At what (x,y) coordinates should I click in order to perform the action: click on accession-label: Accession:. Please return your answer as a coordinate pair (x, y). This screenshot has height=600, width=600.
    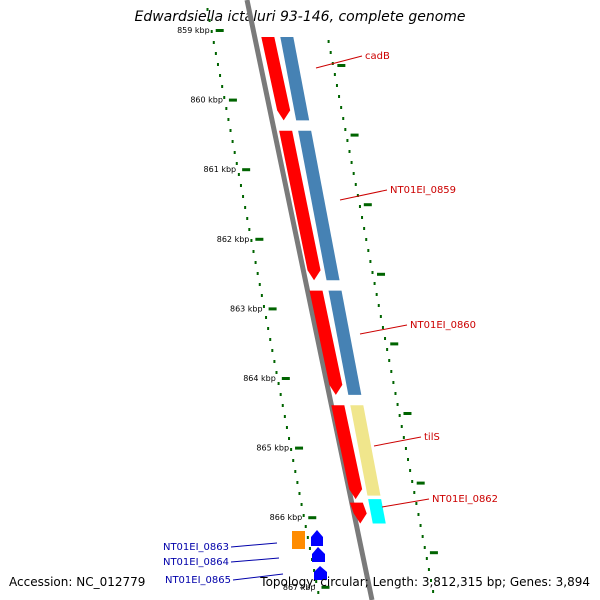
    Looking at the image, I should click on (41, 582).